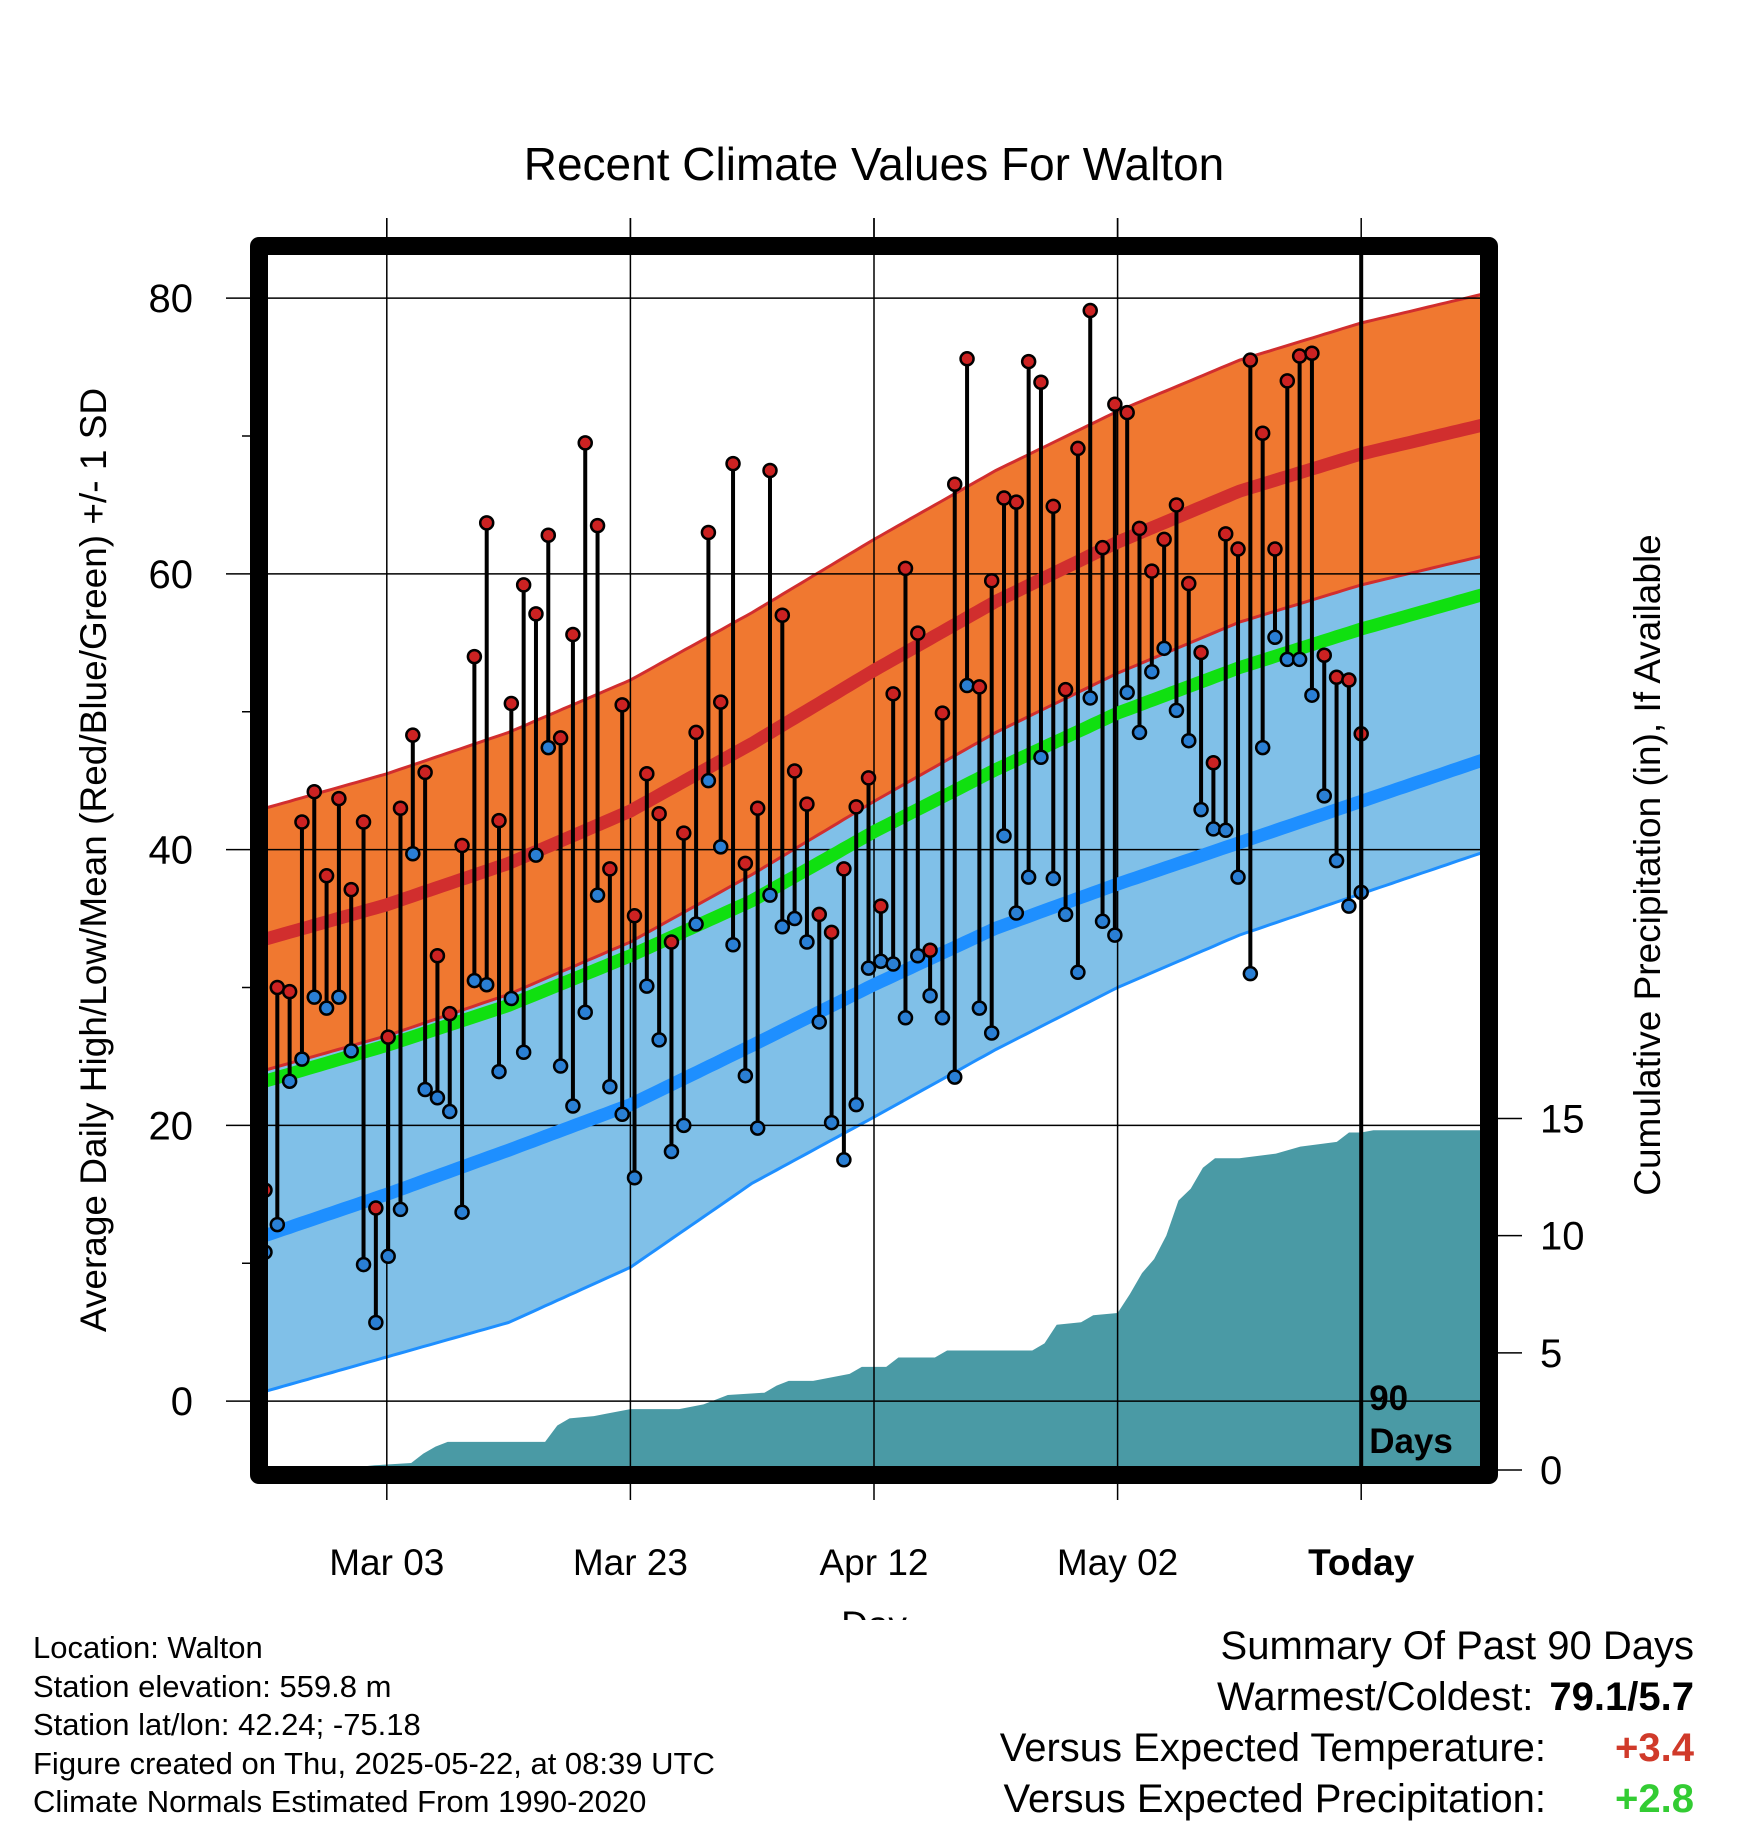 The width and height of the screenshot is (1748, 1828). I want to click on y-tick-label: 60, so click(171, 575).